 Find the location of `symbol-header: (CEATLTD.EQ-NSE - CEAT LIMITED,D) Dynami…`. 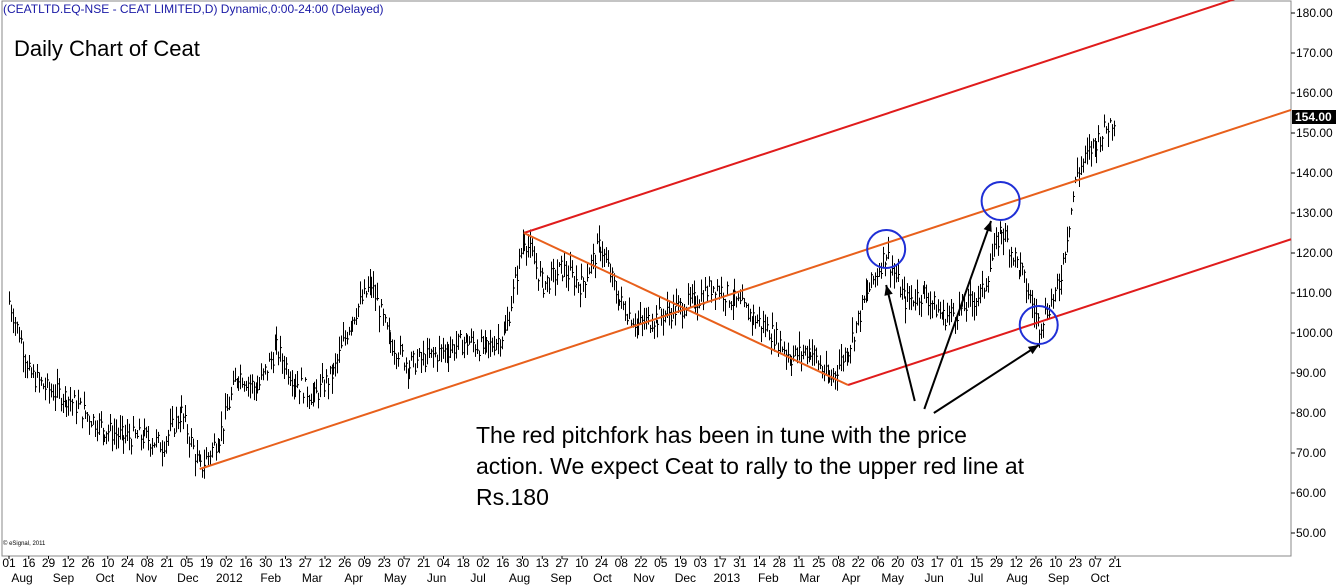

symbol-header: (CEATLTD.EQ-NSE - CEAT LIMITED,D) Dynami… is located at coordinates (193, 9).